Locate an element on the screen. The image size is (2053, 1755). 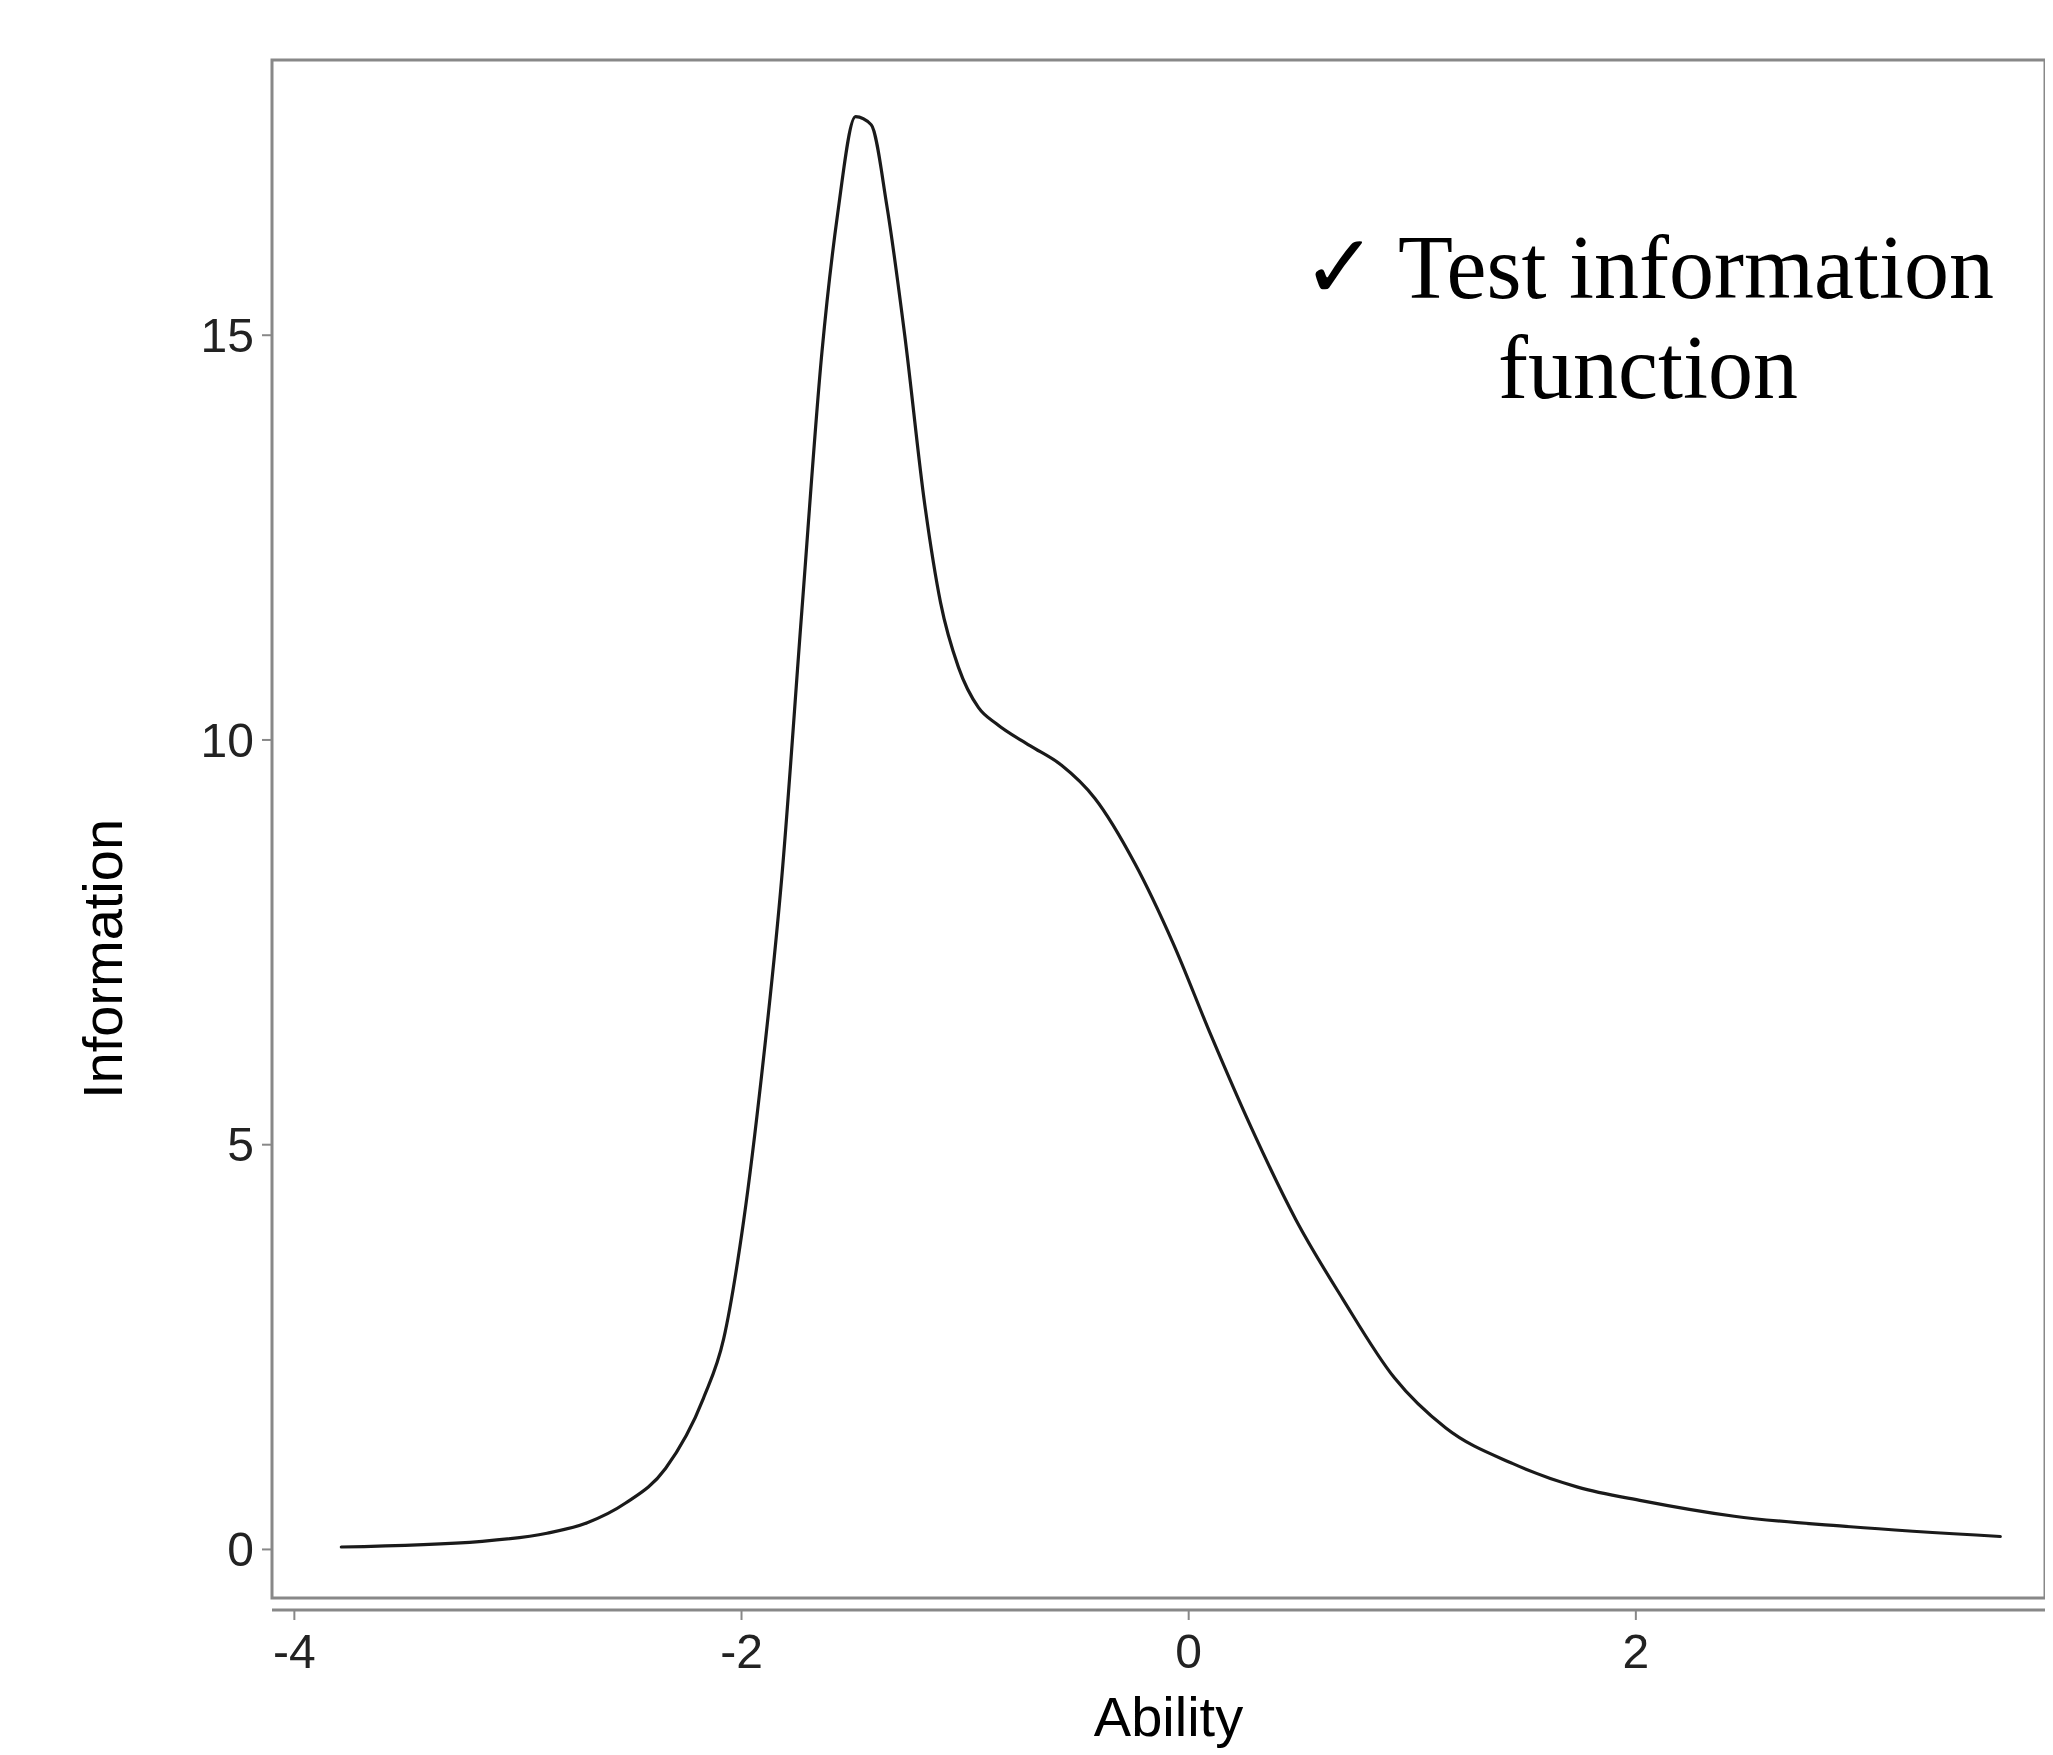
y-tick-label: 10 is located at coordinates (227, 740).